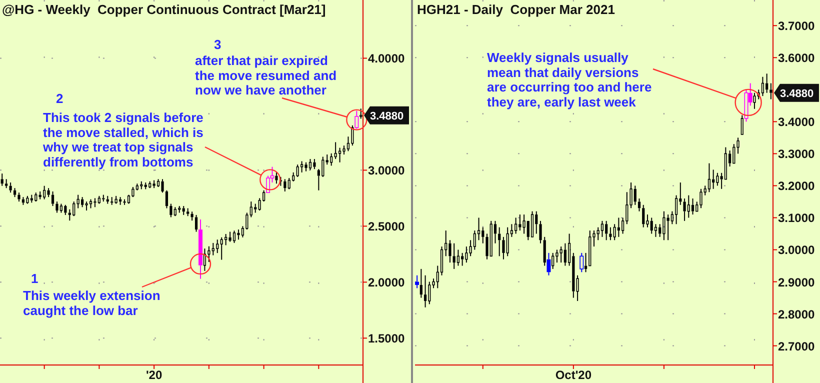 Image resolution: width=820 pixels, height=383 pixels. Describe the element at coordinates (154, 375) in the screenshot. I see `x-tick-label: '20` at that location.